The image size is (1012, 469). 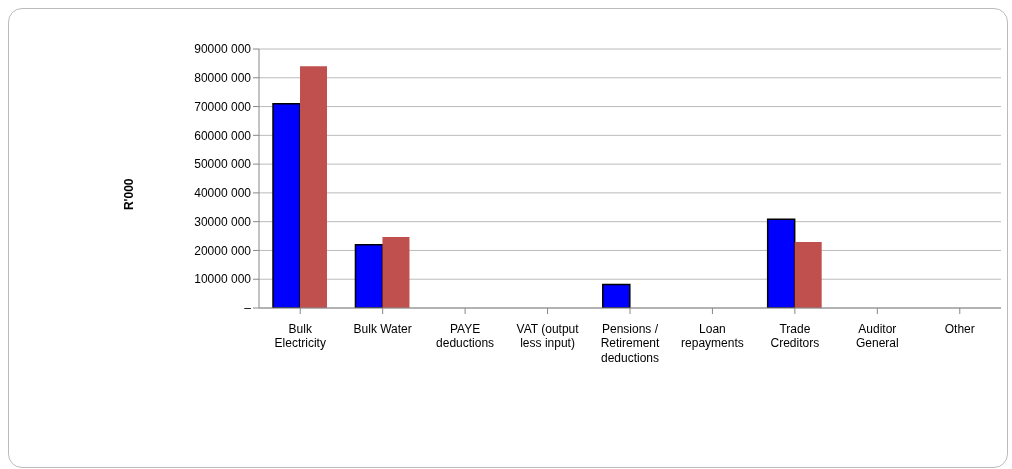 I want to click on y-tick-label: 60000 000, so click(x=223, y=135).